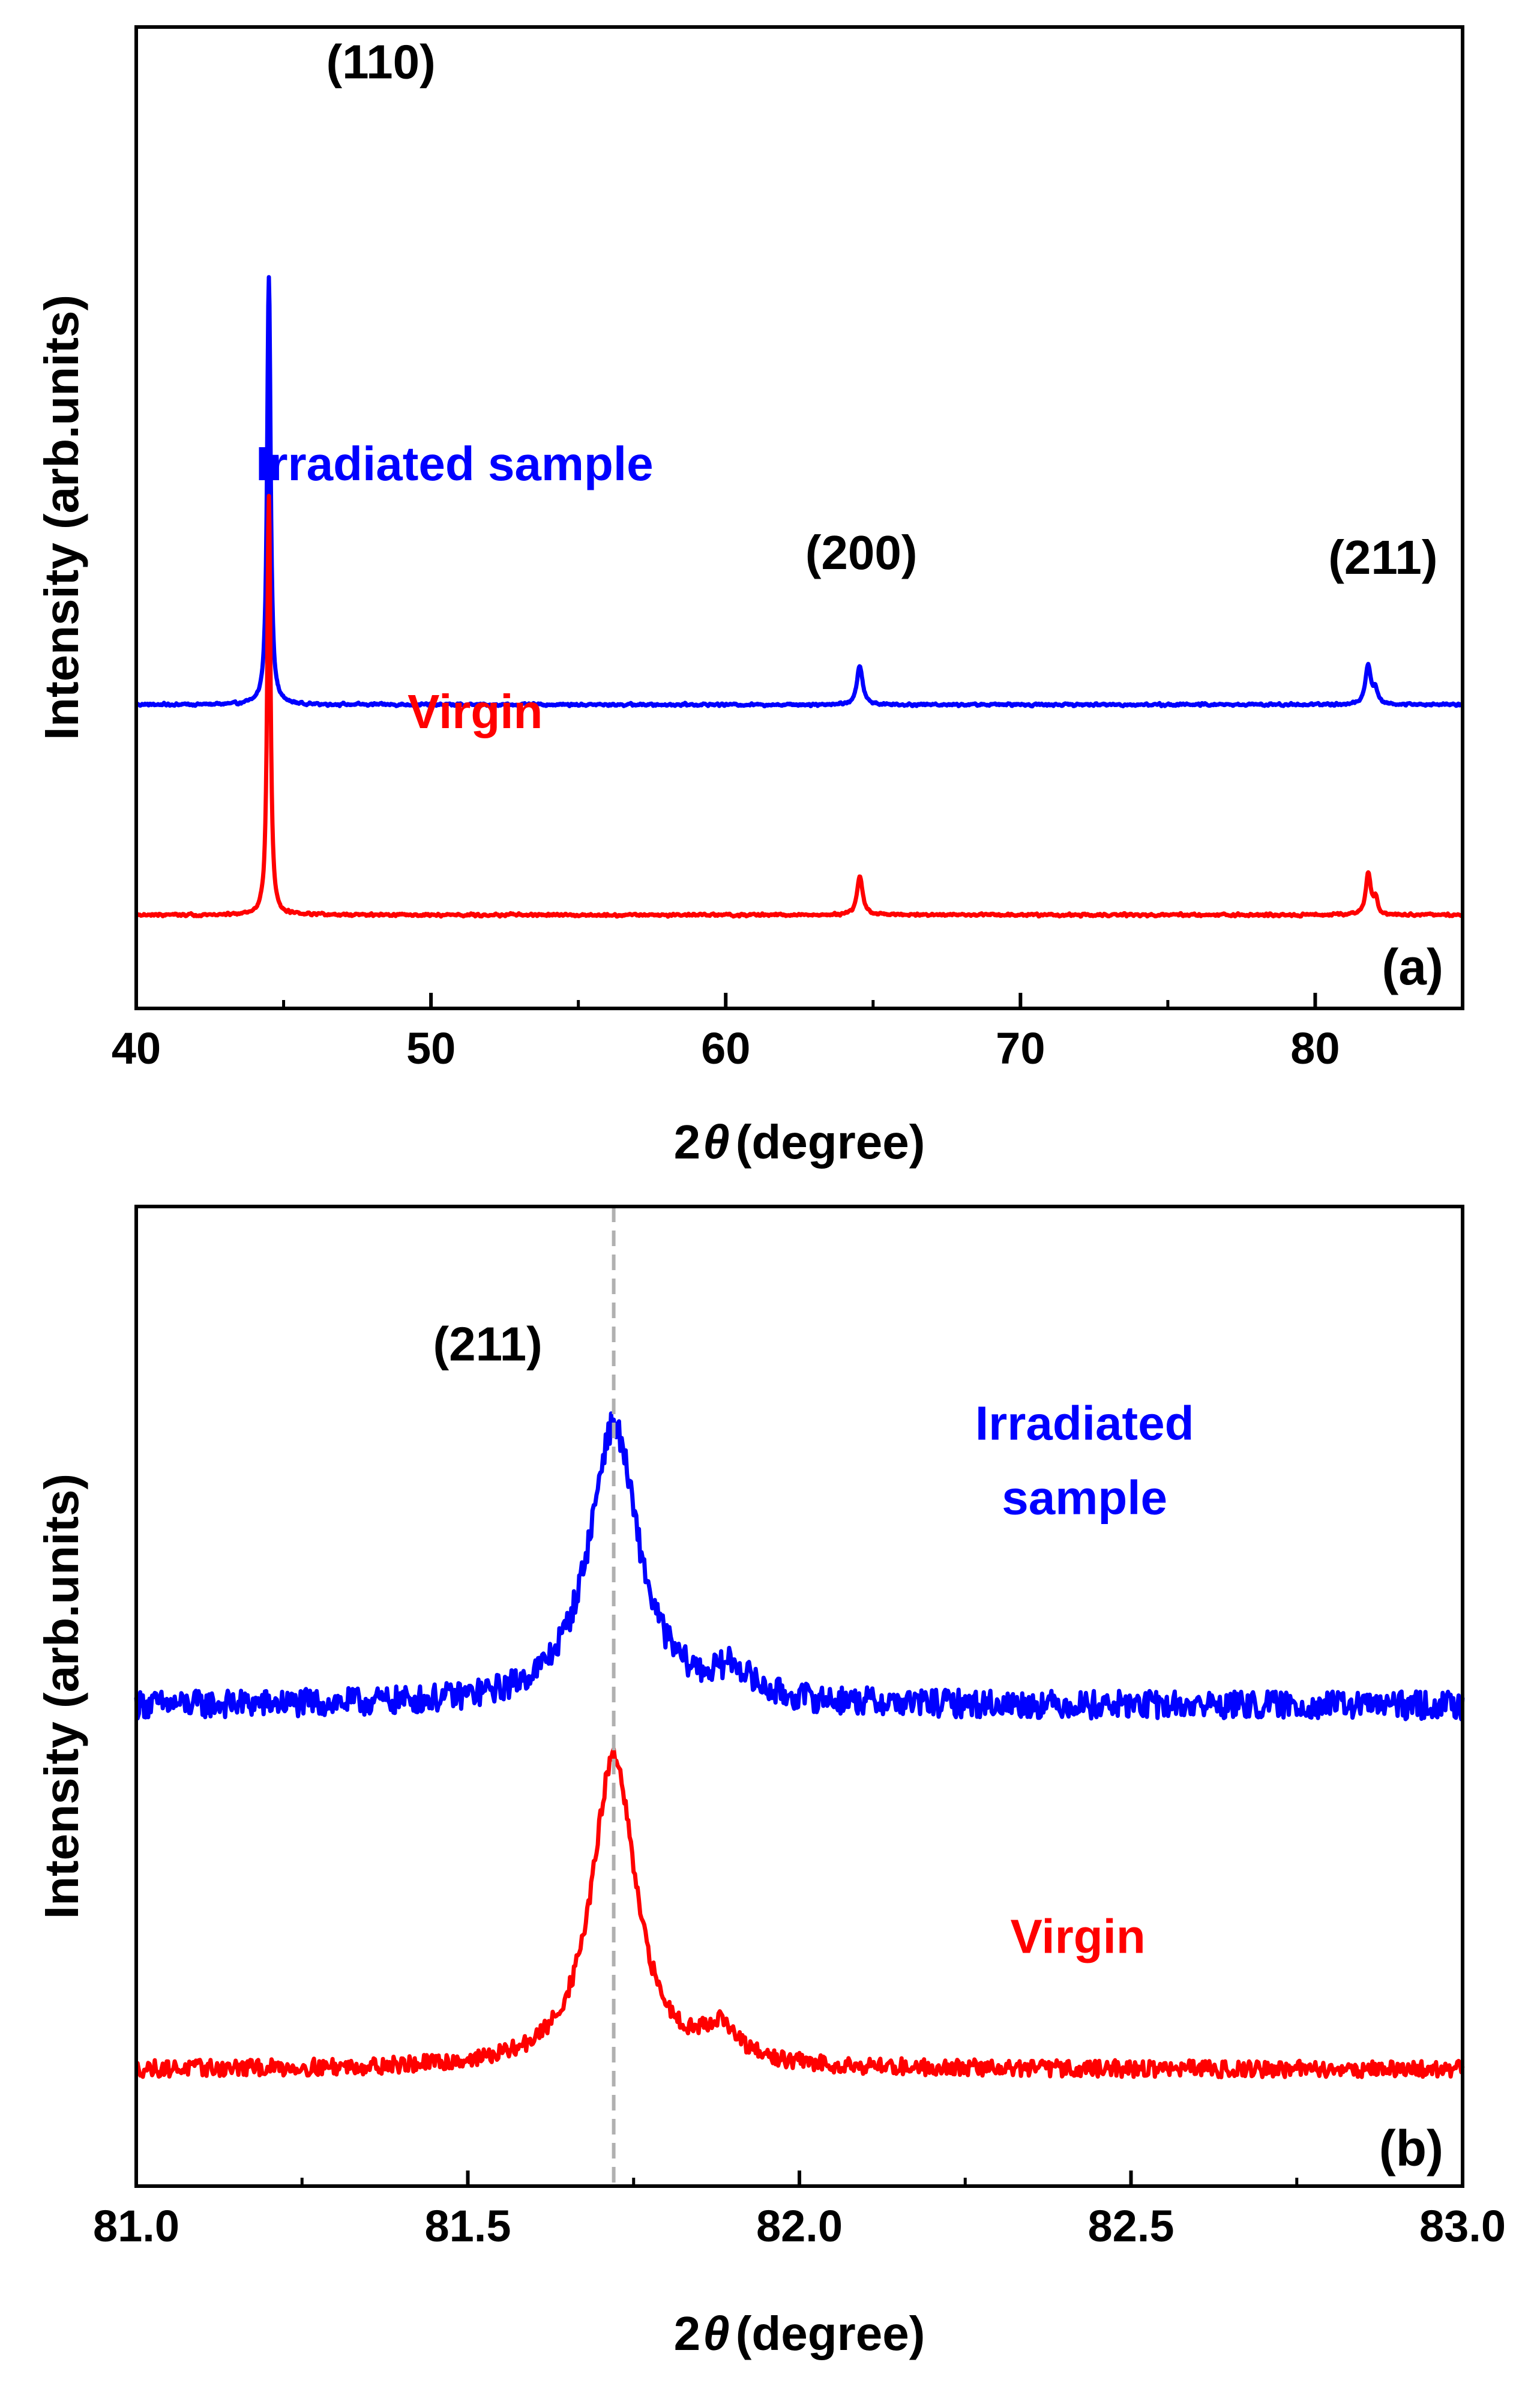 Image resolution: width=1540 pixels, height=2389 pixels. What do you see at coordinates (725, 1001) in the screenshot?
I see `panel-a-x-axis-ticks` at bounding box center [725, 1001].